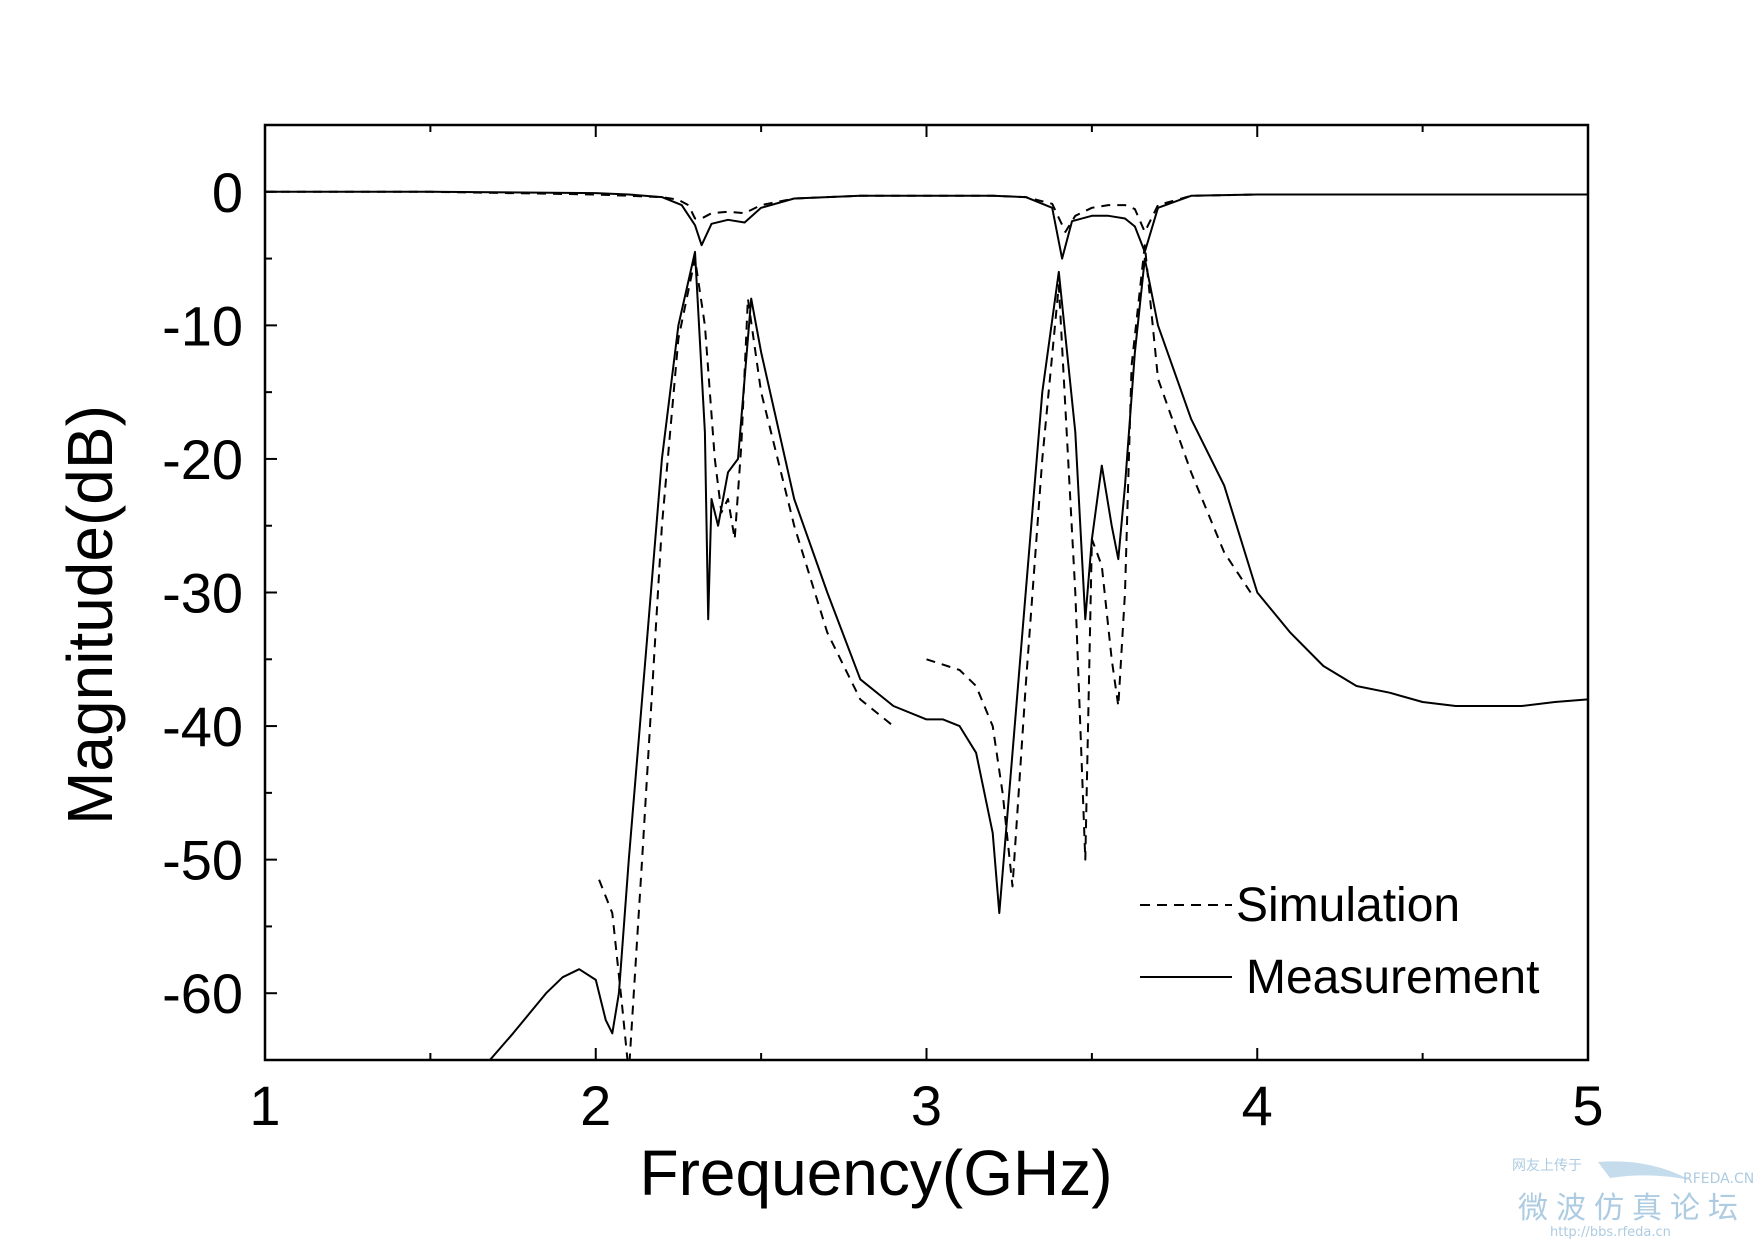 The width and height of the screenshot is (1755, 1240). Describe the element at coordinates (1587, 1105) in the screenshot. I see `x-tick-label: 5` at that location.